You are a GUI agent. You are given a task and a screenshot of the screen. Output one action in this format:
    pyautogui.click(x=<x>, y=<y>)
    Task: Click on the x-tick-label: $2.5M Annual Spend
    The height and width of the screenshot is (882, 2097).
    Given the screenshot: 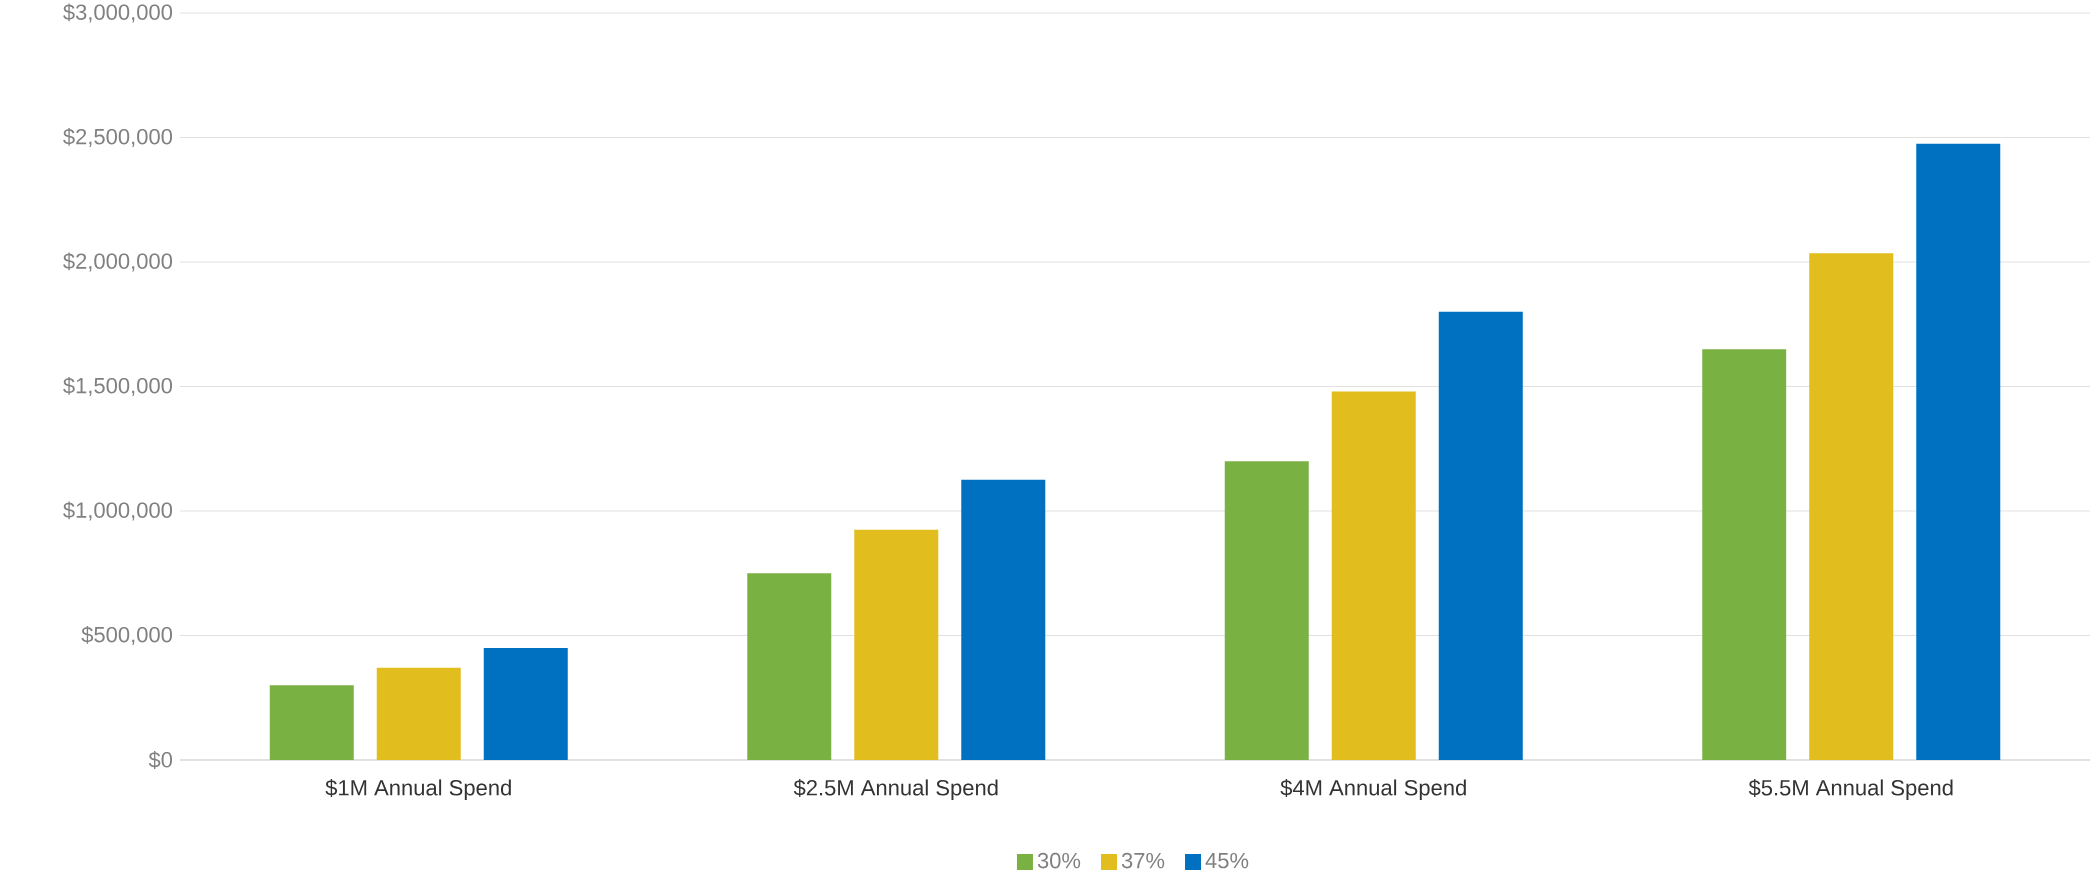 What is the action you would take?
    pyautogui.click(x=895, y=789)
    